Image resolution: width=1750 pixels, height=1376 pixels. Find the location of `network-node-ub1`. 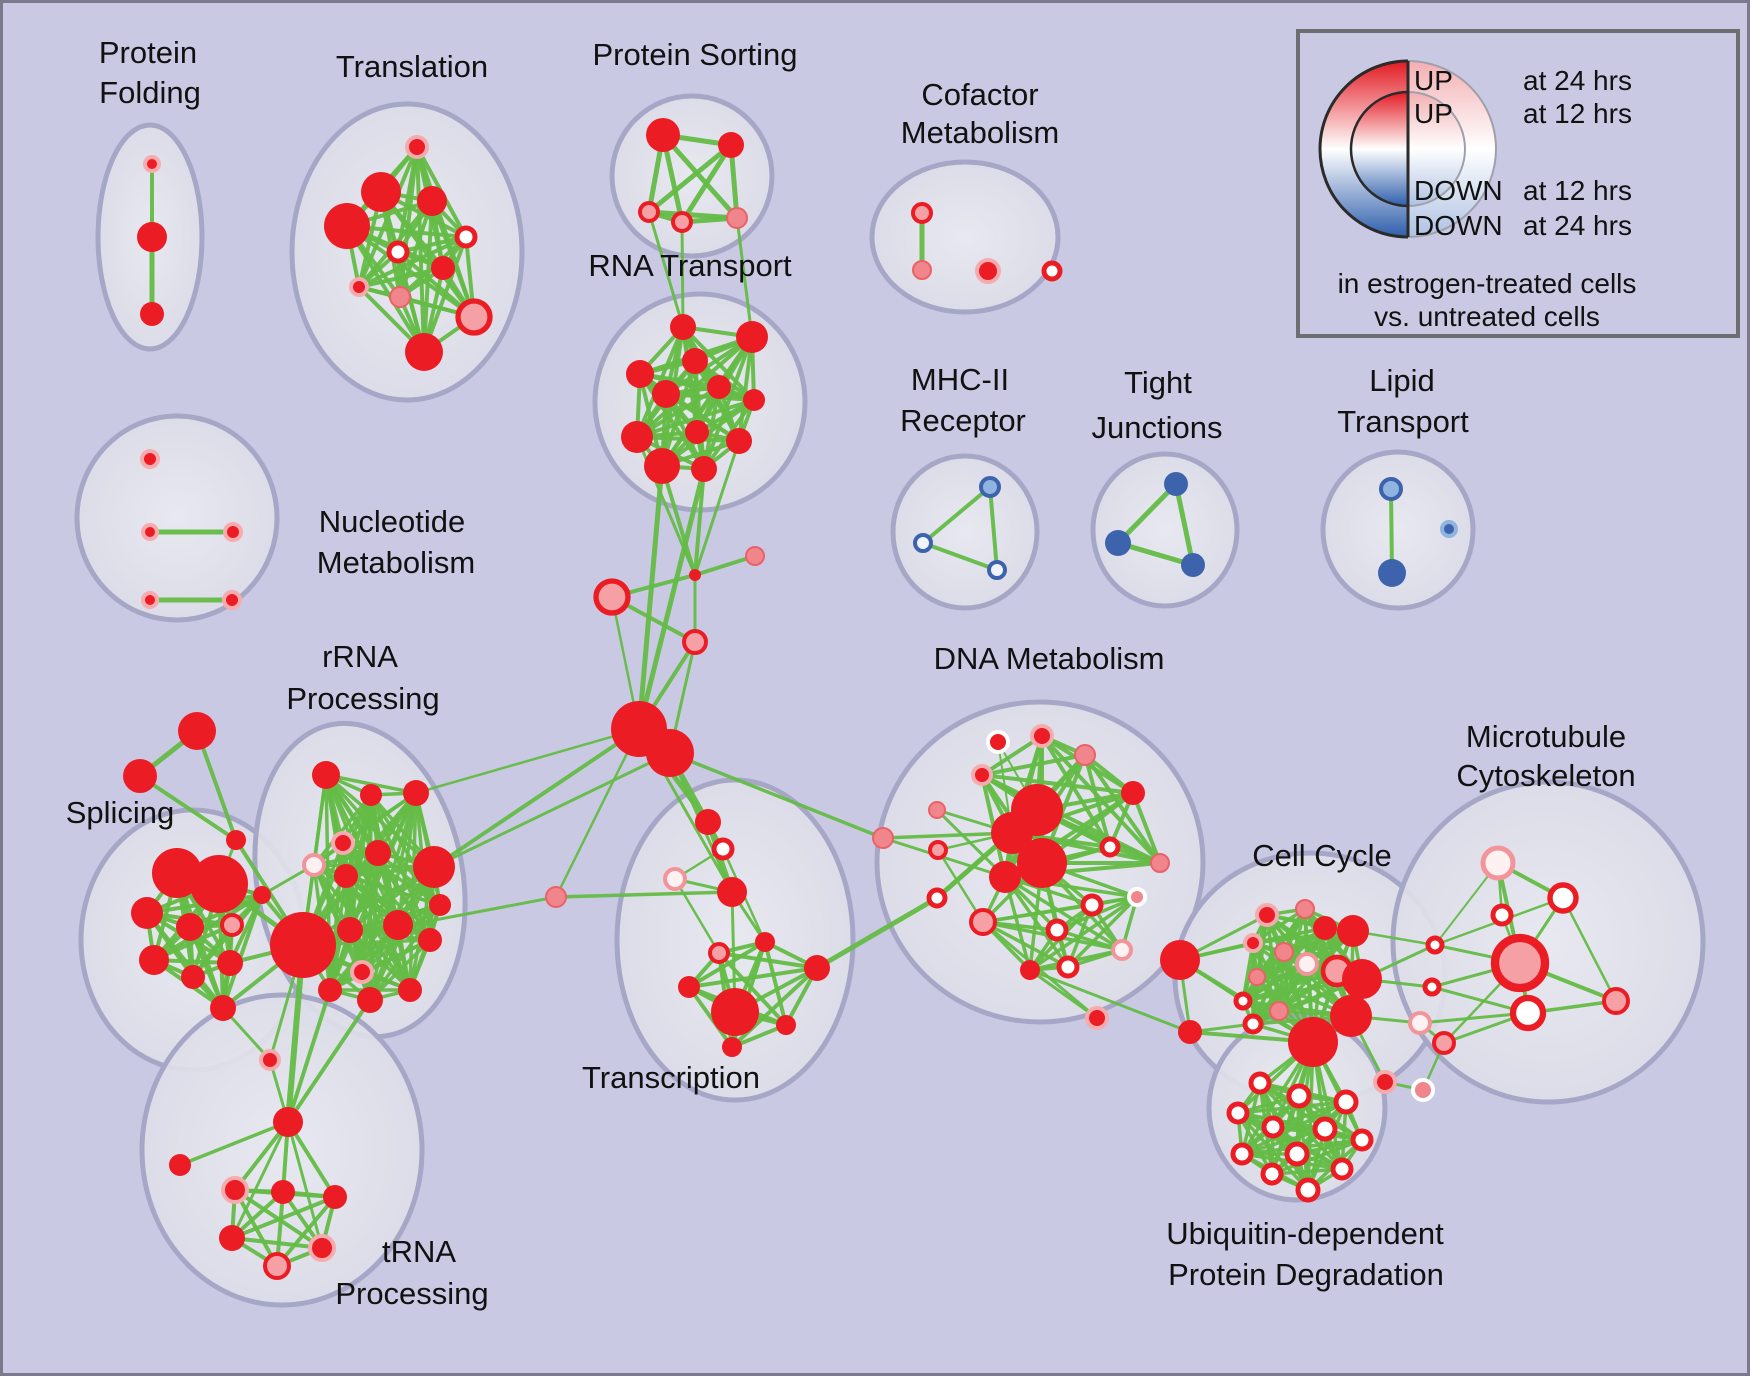

network-node-ub1 is located at coordinates (1260, 1083).